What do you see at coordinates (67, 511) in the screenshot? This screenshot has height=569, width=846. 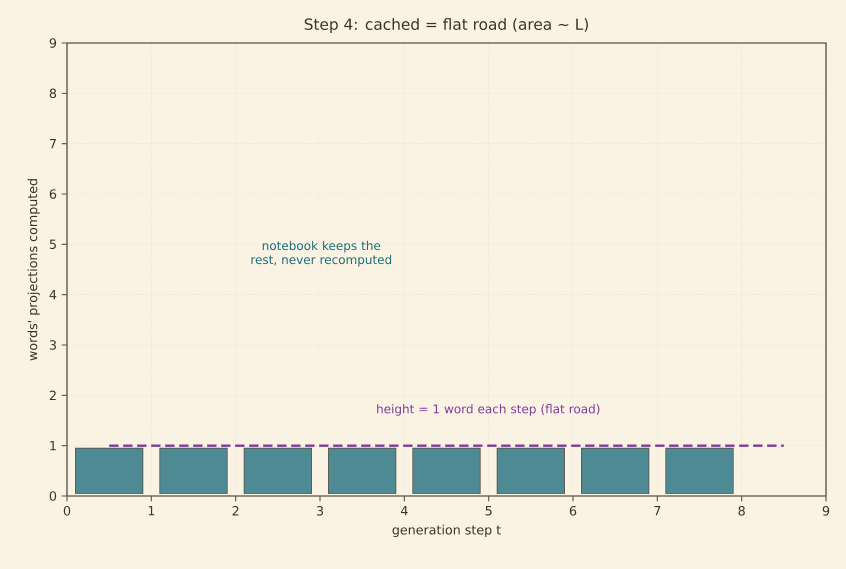 I see `x-tick-label: 0` at bounding box center [67, 511].